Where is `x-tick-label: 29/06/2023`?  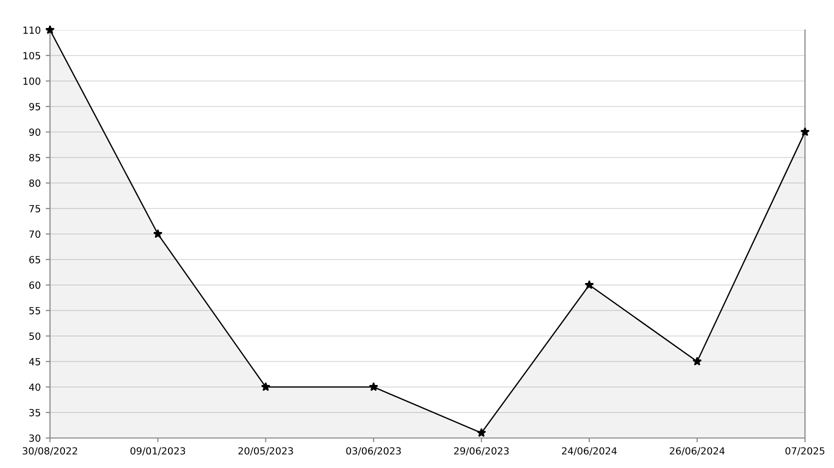 x-tick-label: 29/06/2023 is located at coordinates (481, 451).